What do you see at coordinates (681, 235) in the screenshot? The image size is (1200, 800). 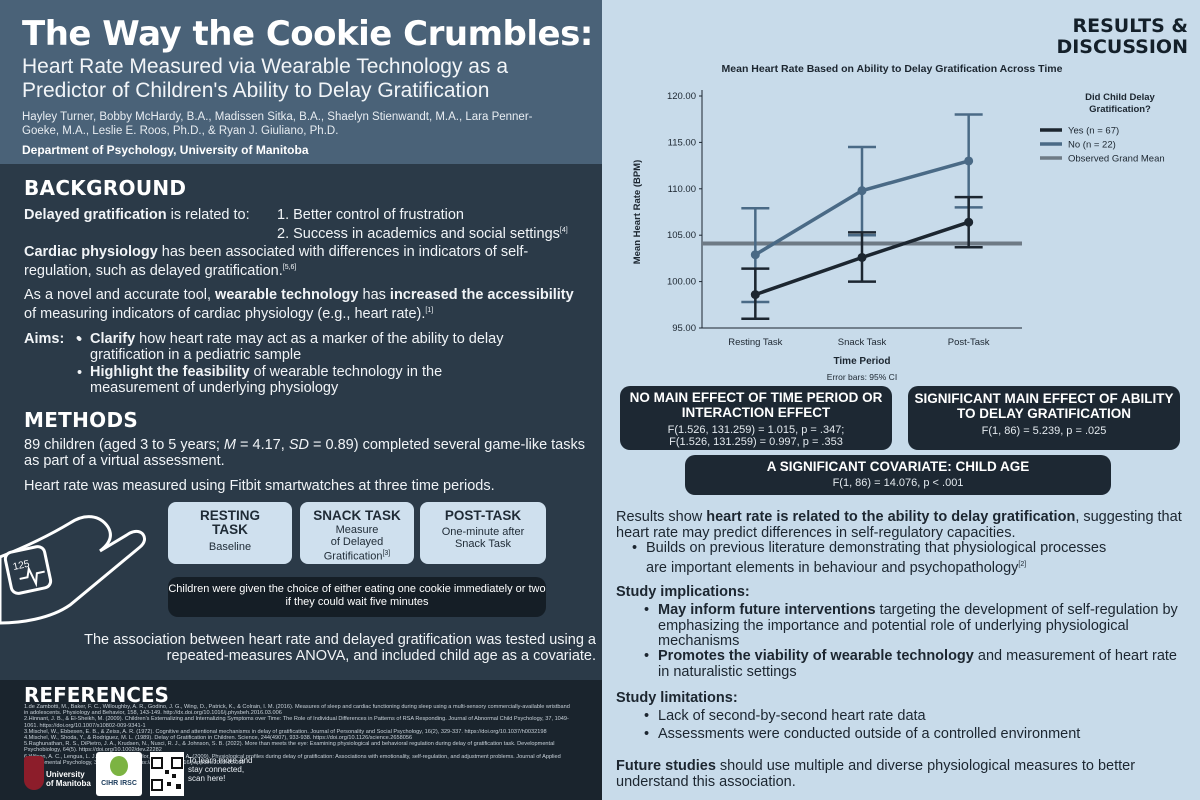 I see `y-tick-label: 105.00` at bounding box center [681, 235].